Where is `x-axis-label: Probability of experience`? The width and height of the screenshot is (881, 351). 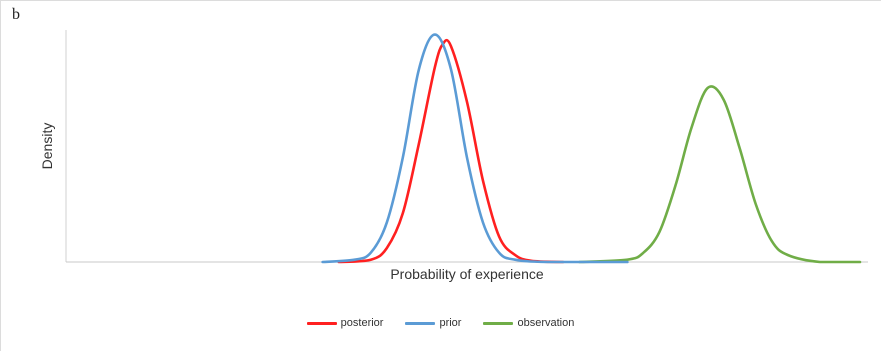
x-axis-label: Probability of experience is located at coordinates (467, 274).